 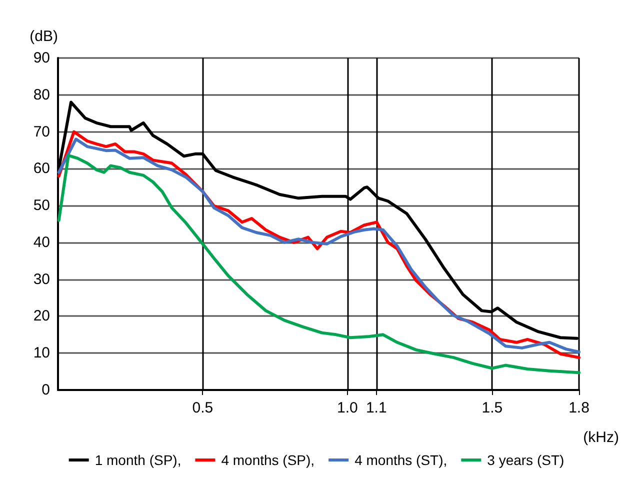 I want to click on x-tick-label: 1.1, so click(x=376, y=408).